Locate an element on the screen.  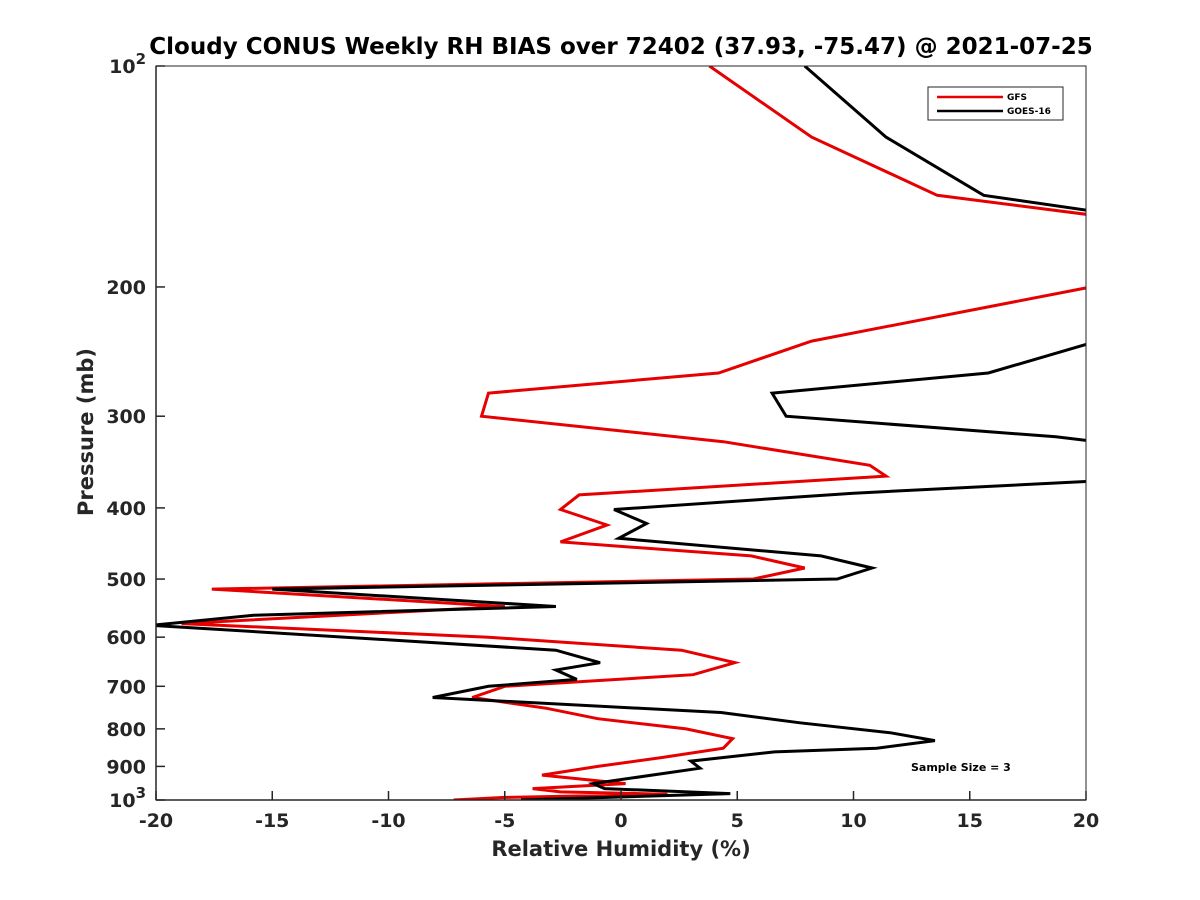
x-tick-label: 0 is located at coordinates (620, 821).